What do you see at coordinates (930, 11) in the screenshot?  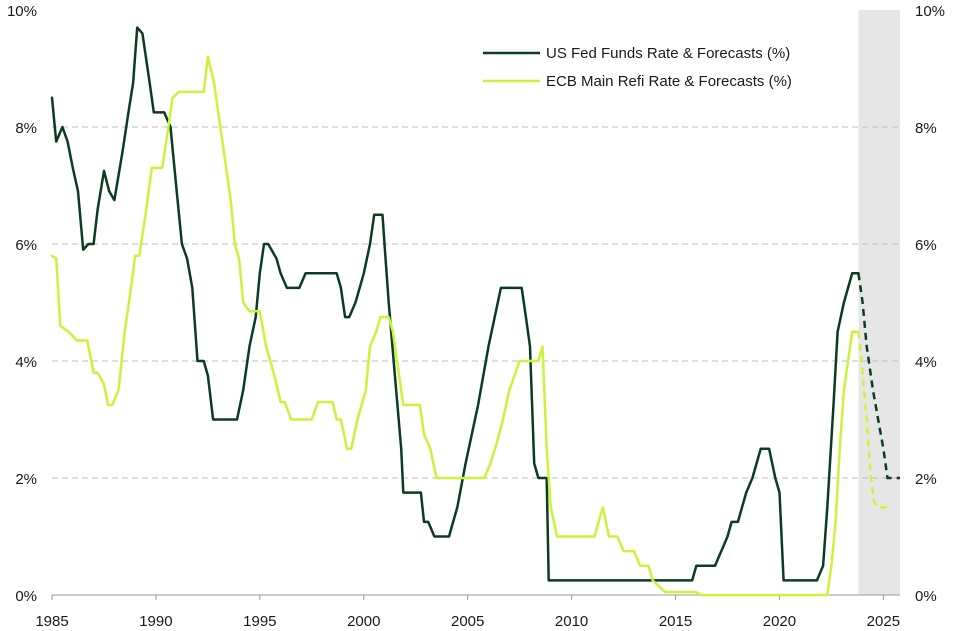 I see `y-tick-label-right: 10%` at bounding box center [930, 11].